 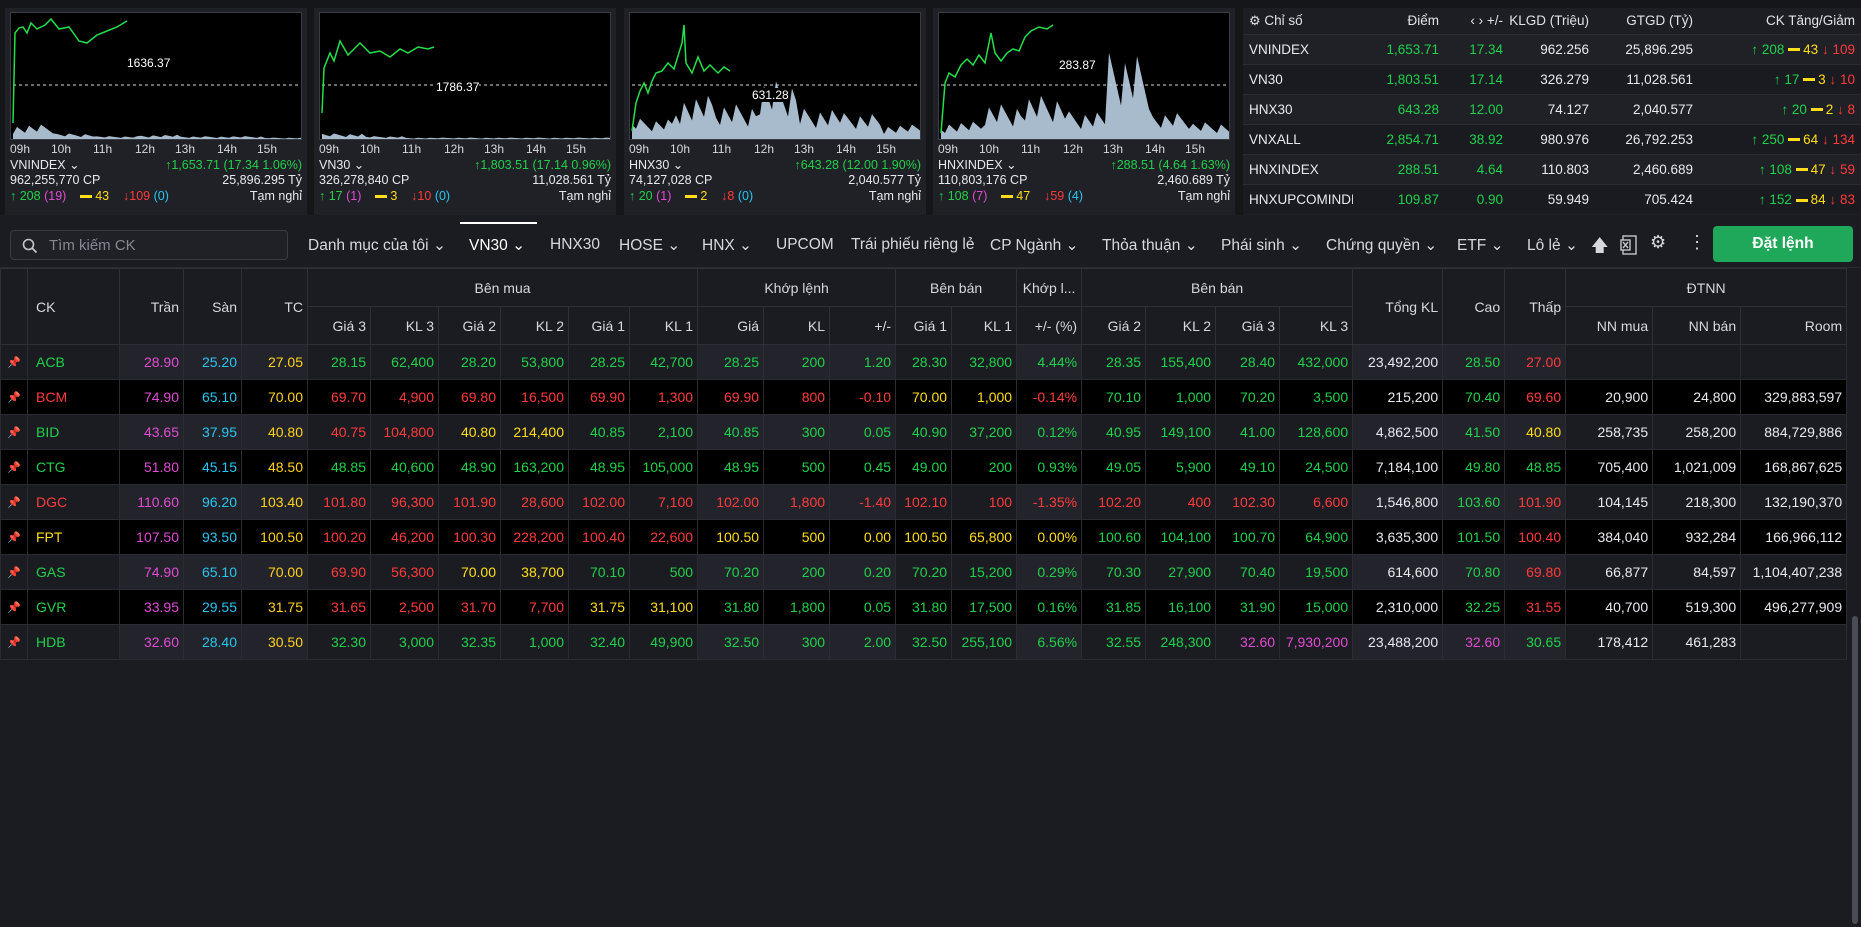 What do you see at coordinates (534, 325) in the screenshot?
I see `header-kl2: KL 2` at bounding box center [534, 325].